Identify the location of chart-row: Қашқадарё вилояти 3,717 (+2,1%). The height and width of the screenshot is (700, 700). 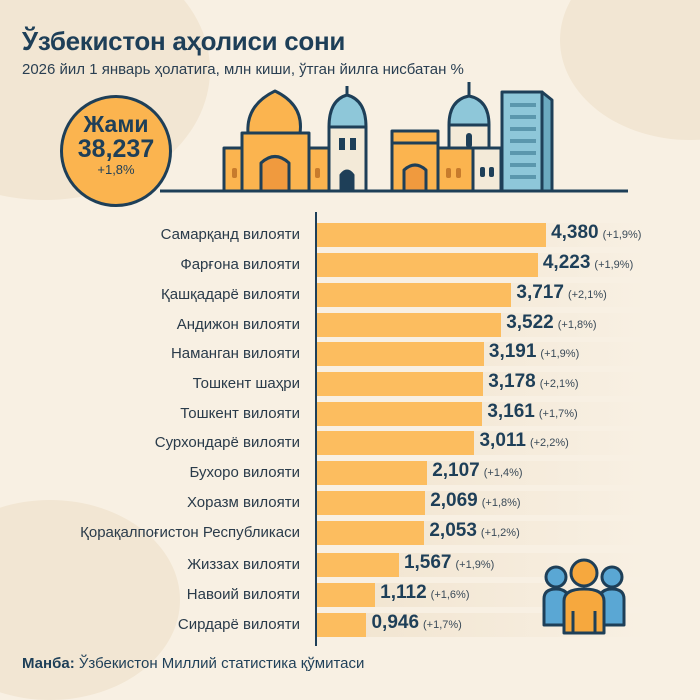
(350, 295).